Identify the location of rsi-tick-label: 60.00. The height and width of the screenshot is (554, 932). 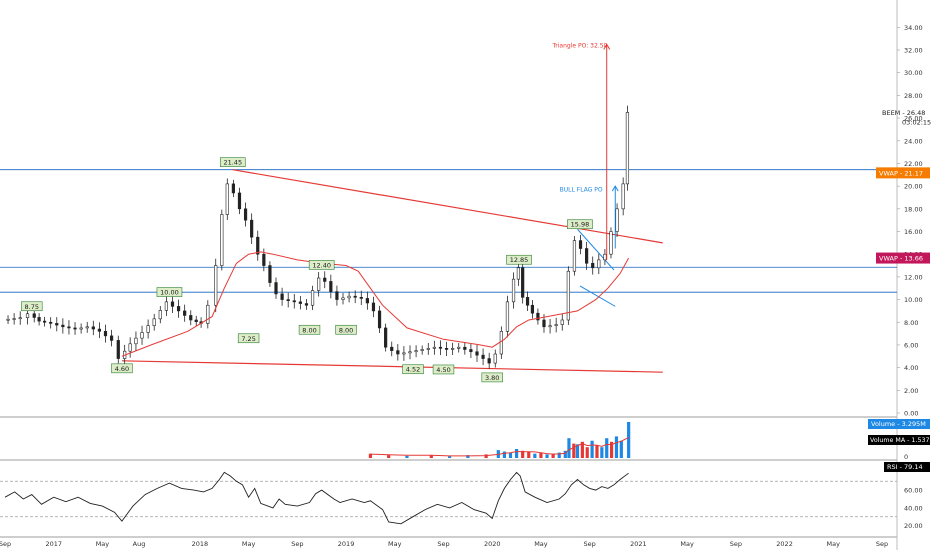
(913, 491).